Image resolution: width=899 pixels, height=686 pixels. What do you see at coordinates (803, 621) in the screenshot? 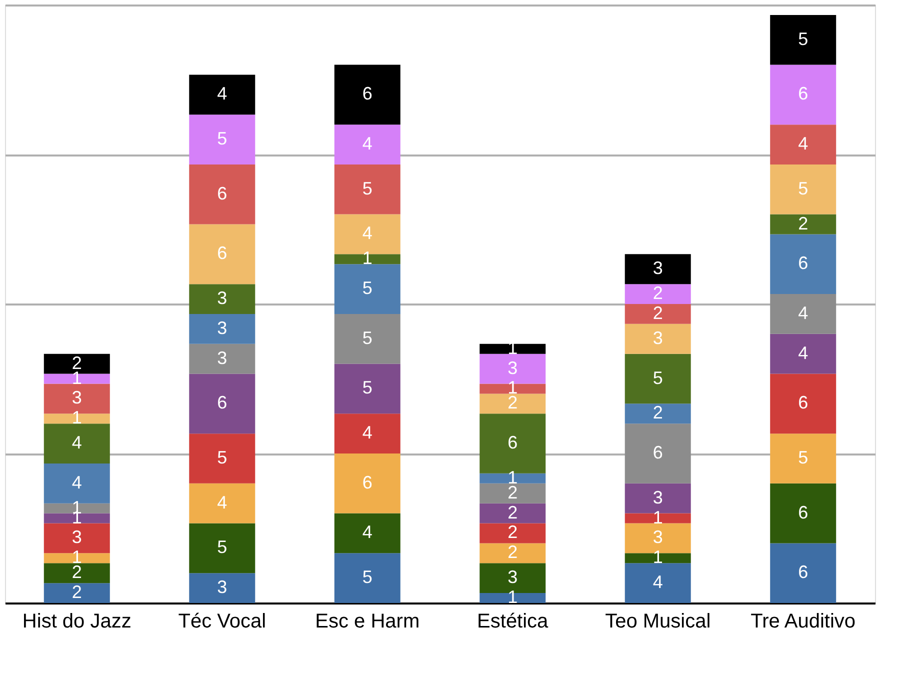
I see `x-tick-label: Tre Auditivo` at bounding box center [803, 621].